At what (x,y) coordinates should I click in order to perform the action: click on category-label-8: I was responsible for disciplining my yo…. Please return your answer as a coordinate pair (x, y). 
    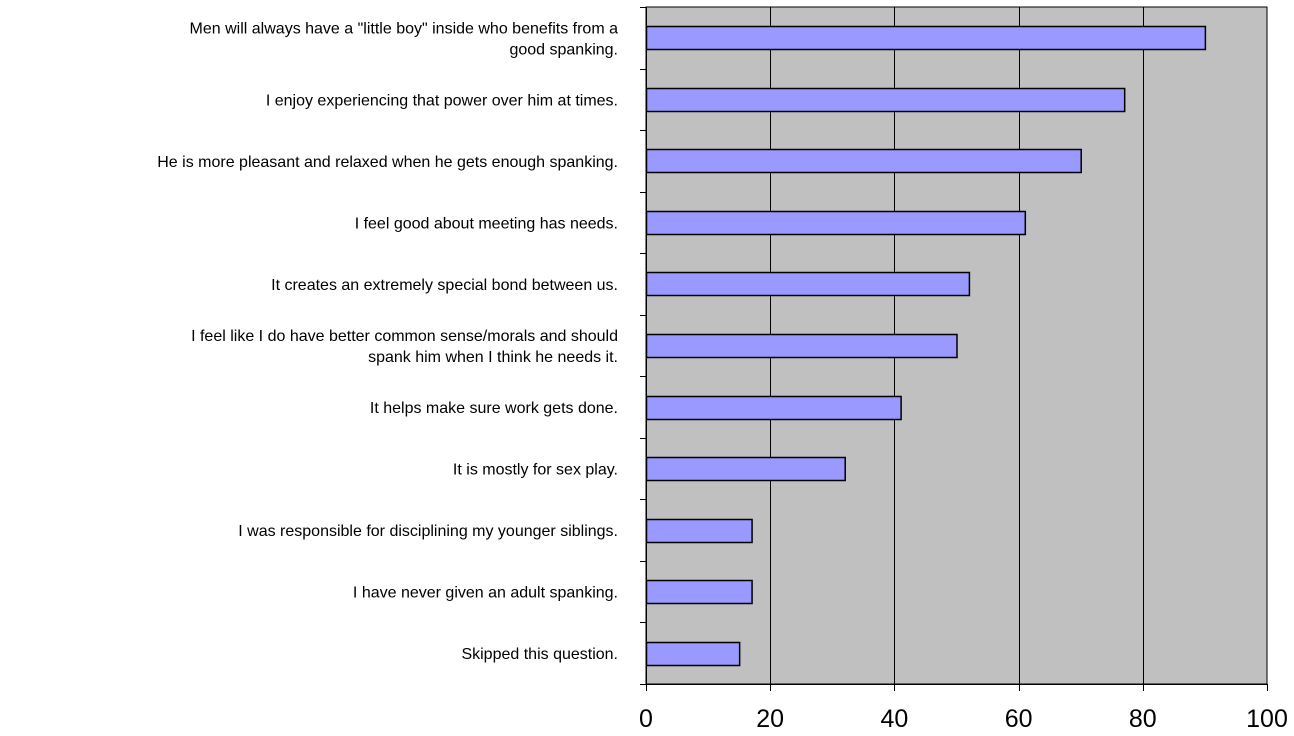
    Looking at the image, I should click on (428, 531).